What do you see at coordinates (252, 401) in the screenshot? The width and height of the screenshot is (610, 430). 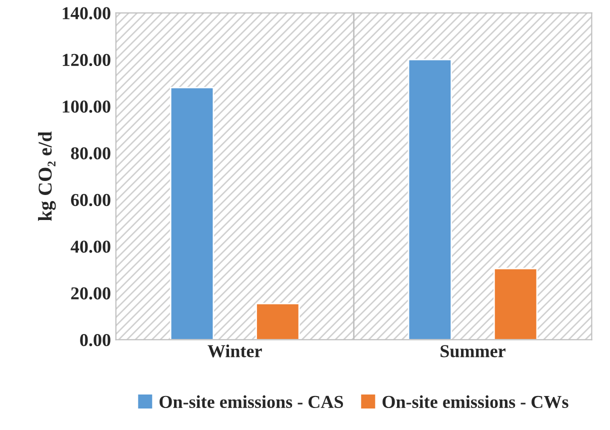 I see `legend-label: On-site emissions - CAS` at bounding box center [252, 401].